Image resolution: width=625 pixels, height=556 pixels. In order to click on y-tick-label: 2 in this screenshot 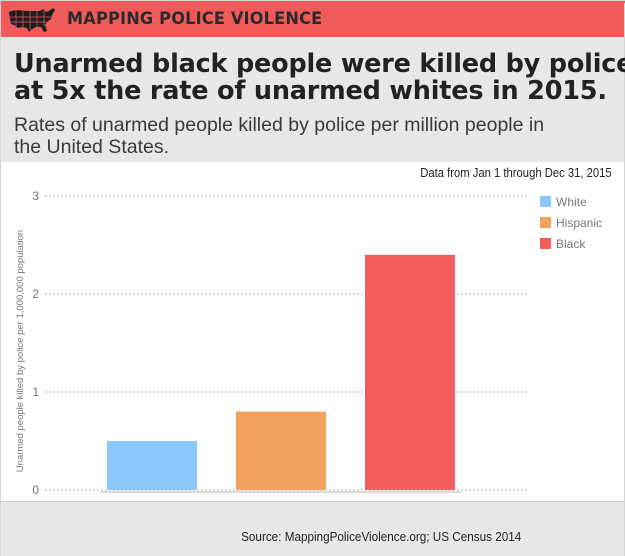, I will do `click(35, 294)`.